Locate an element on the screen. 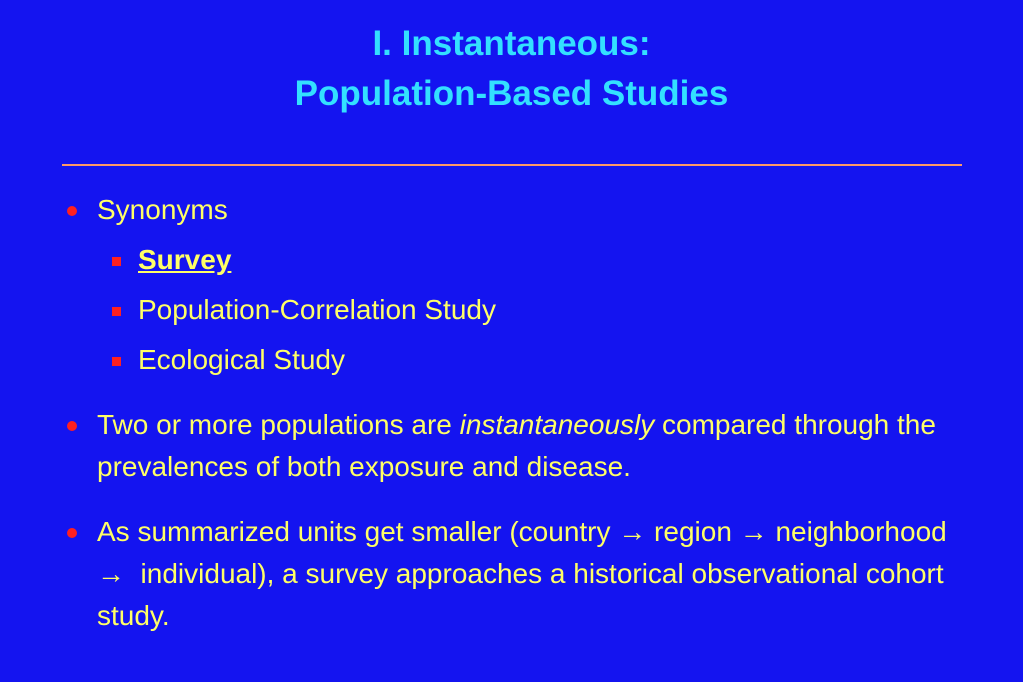 This screenshot has width=1023, height=682. divider is located at coordinates (512, 165).